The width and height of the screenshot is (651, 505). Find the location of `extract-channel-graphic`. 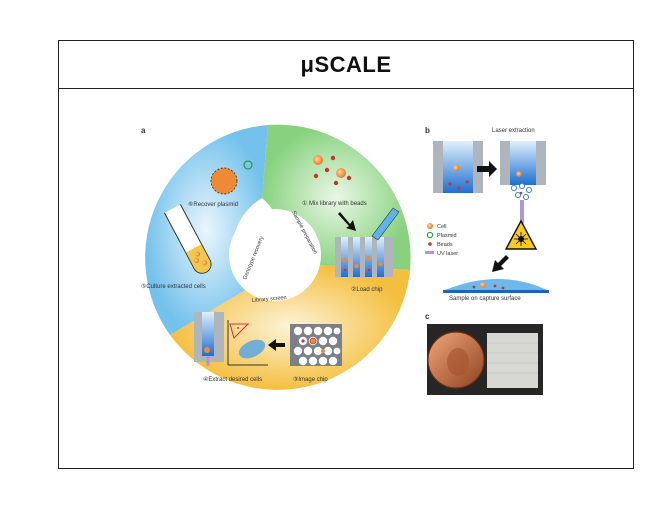

extract-channel-graphic is located at coordinates (209, 339).